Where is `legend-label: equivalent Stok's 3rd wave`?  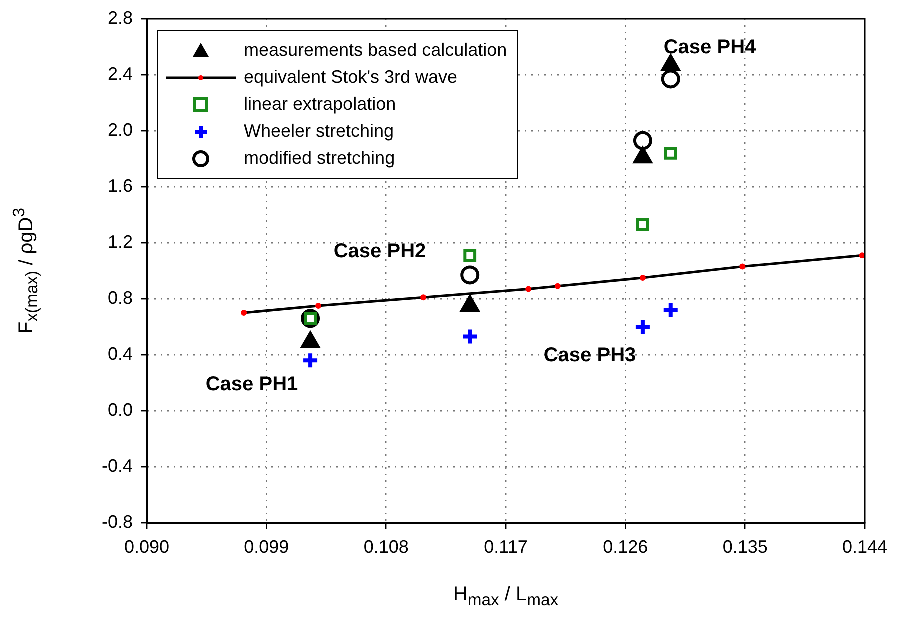 legend-label: equivalent Stok's 3rd wave is located at coordinates (351, 77).